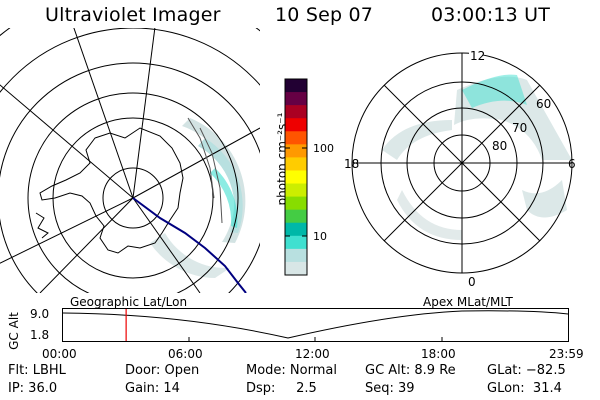  What do you see at coordinates (312, 354) in the screenshot?
I see `xtick-1200: 12:00` at bounding box center [312, 354].